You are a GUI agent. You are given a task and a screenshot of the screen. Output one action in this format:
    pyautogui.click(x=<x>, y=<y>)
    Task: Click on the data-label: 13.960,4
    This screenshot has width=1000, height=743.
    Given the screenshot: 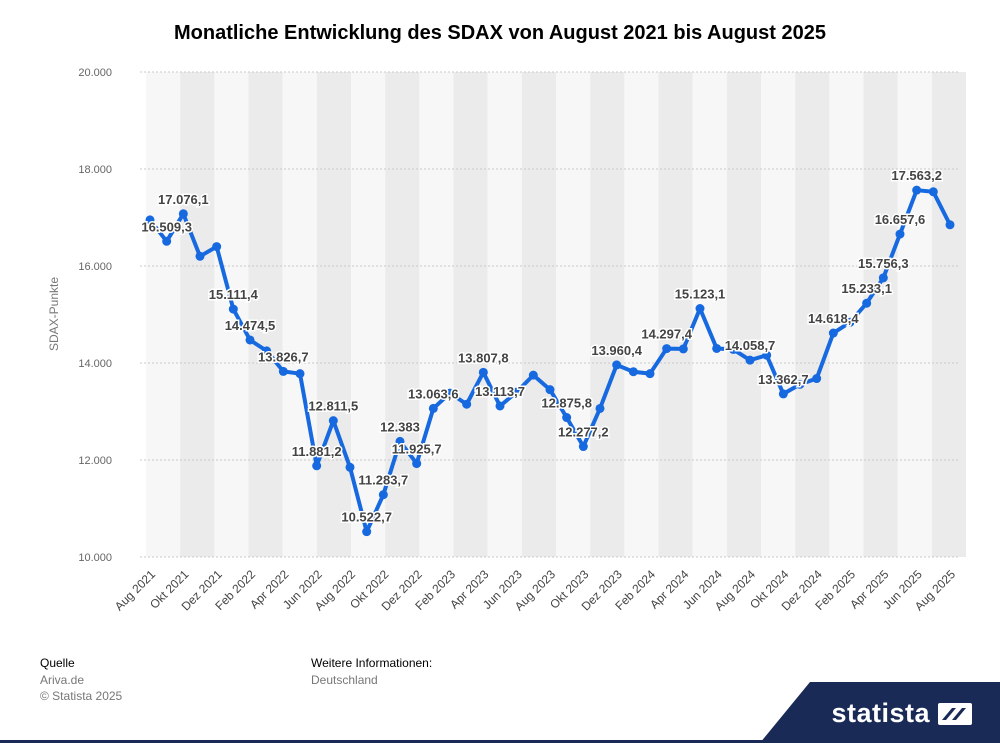 What is the action you would take?
    pyautogui.click(x=616, y=350)
    